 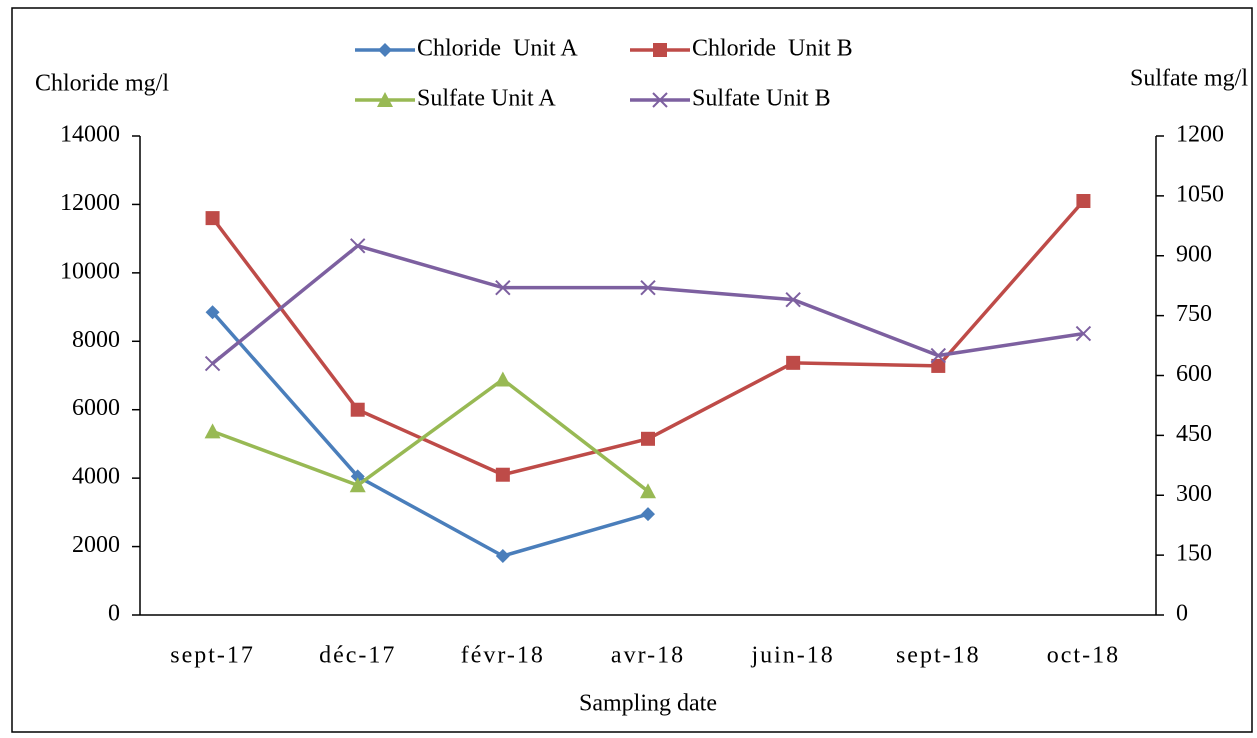 What do you see at coordinates (212, 656) in the screenshot?
I see `x-tick-label: sept-17` at bounding box center [212, 656].